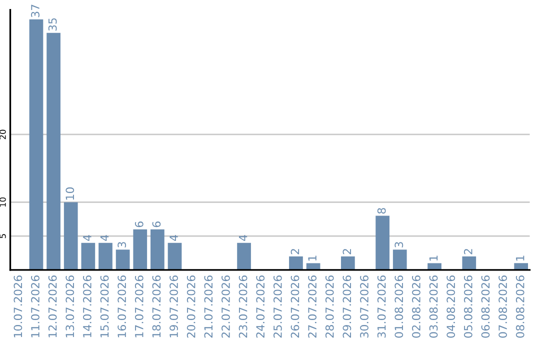  I want to click on x-tick-label: 29.07.2026, so click(347, 307).